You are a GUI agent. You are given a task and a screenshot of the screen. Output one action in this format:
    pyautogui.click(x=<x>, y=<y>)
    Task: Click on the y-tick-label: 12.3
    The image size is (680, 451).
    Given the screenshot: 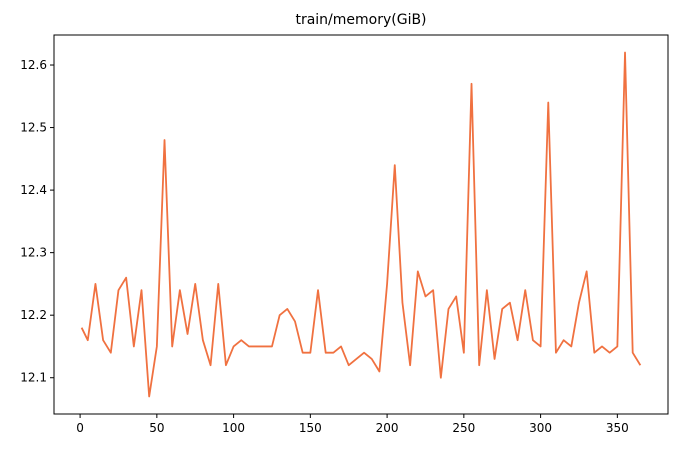 What is the action you would take?
    pyautogui.click(x=33, y=253)
    